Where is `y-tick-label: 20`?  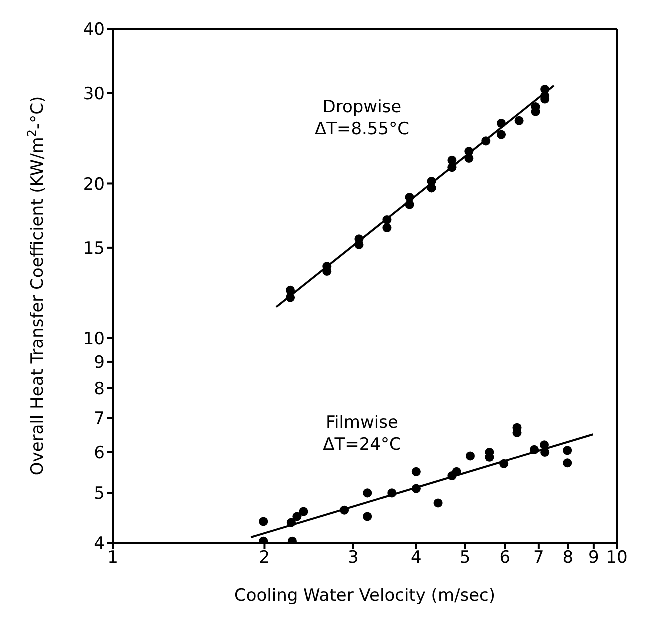
y-tick-label: 20 is located at coordinates (94, 184).